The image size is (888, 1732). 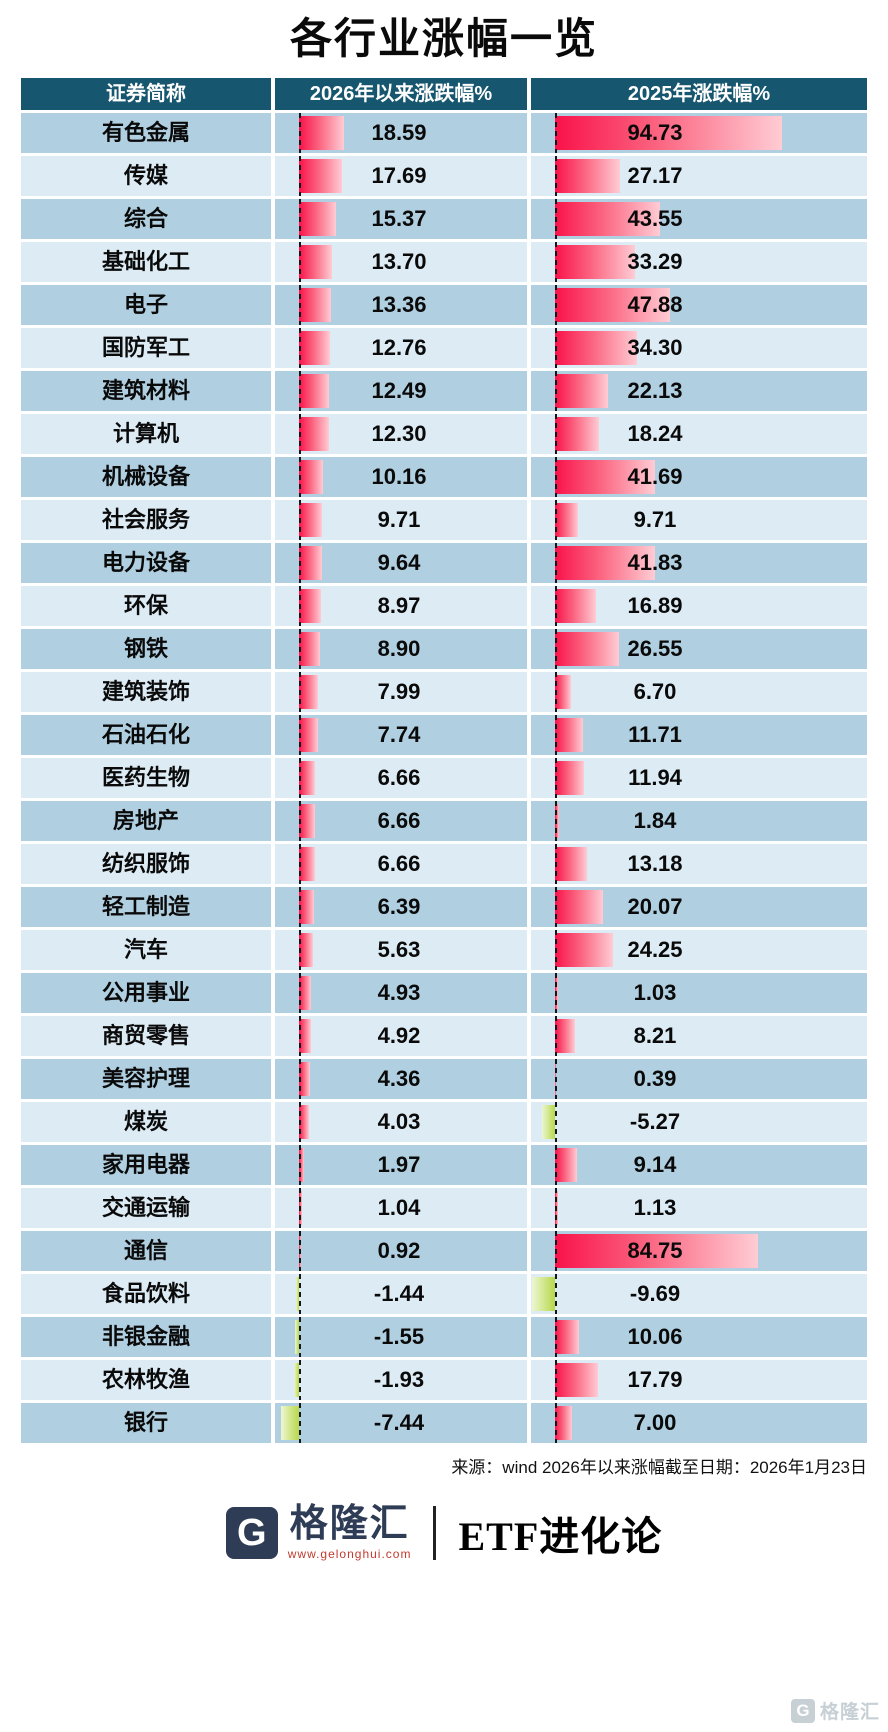 What do you see at coordinates (401, 1294) in the screenshot?
I see `bar-cell-2026: -1.44` at bounding box center [401, 1294].